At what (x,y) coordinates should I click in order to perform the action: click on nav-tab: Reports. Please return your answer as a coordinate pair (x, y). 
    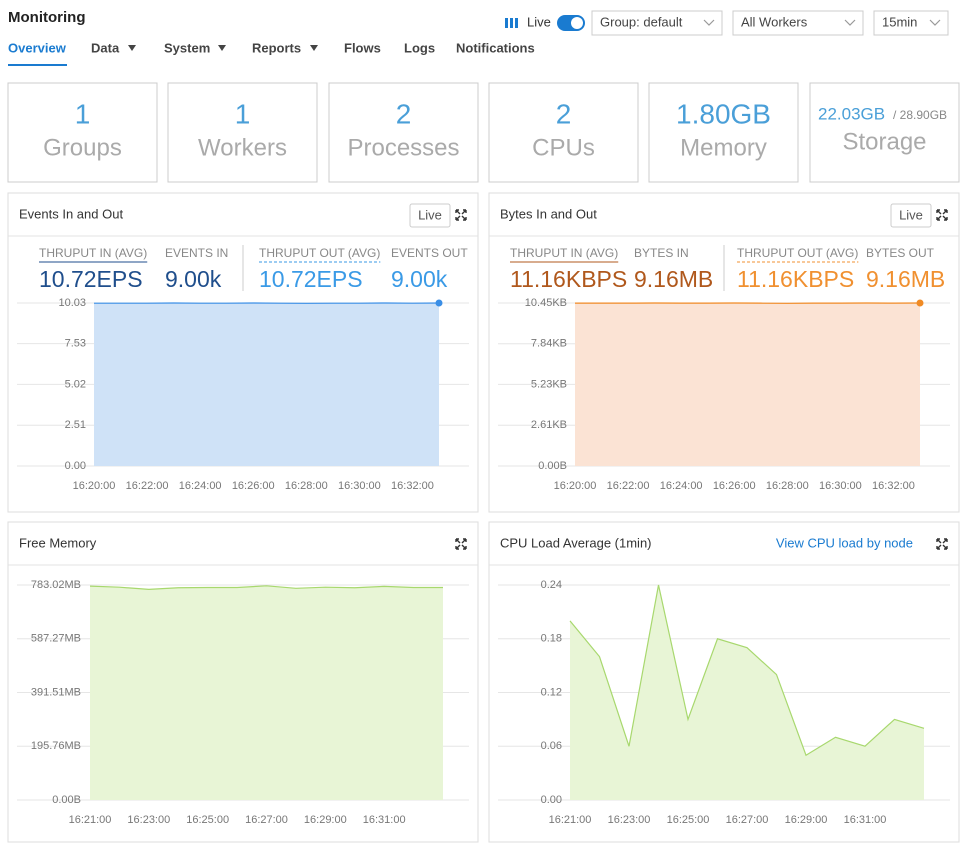
    Looking at the image, I should click on (276, 47).